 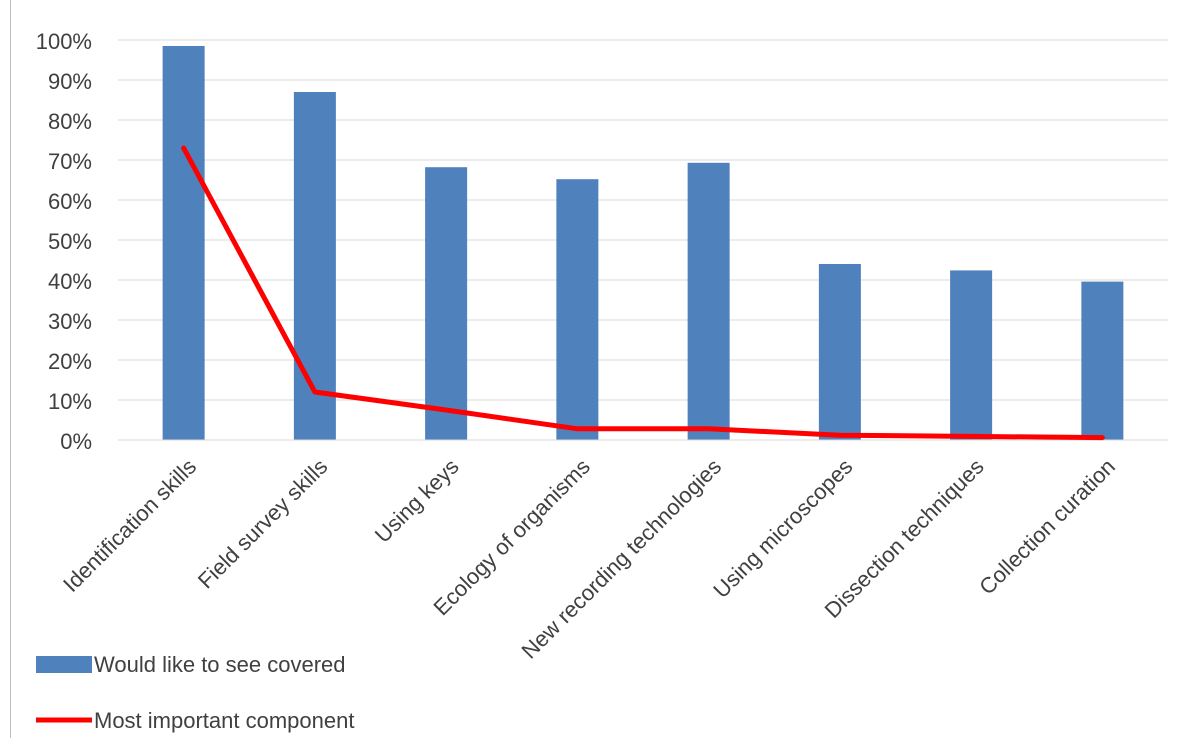 I want to click on y-tick-label: 80%, so click(x=70, y=121).